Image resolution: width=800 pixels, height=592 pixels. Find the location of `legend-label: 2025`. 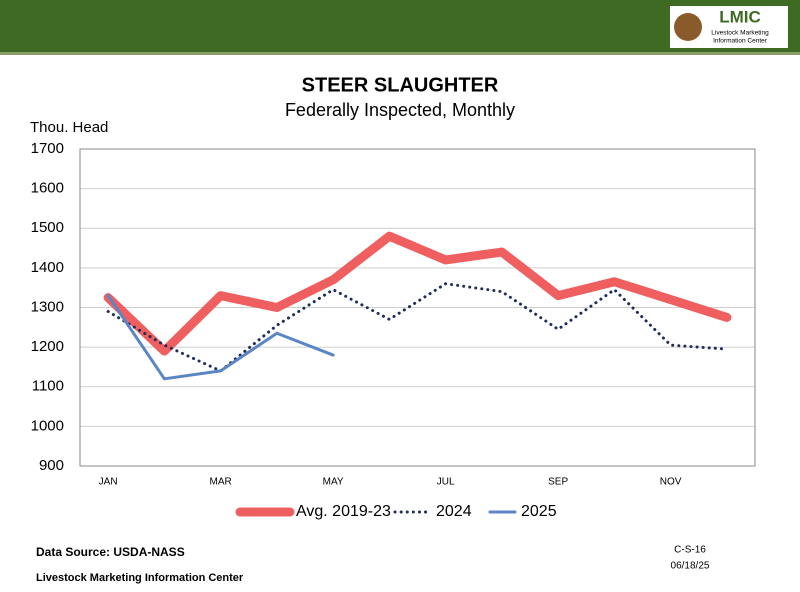

legend-label: 2025 is located at coordinates (539, 511).